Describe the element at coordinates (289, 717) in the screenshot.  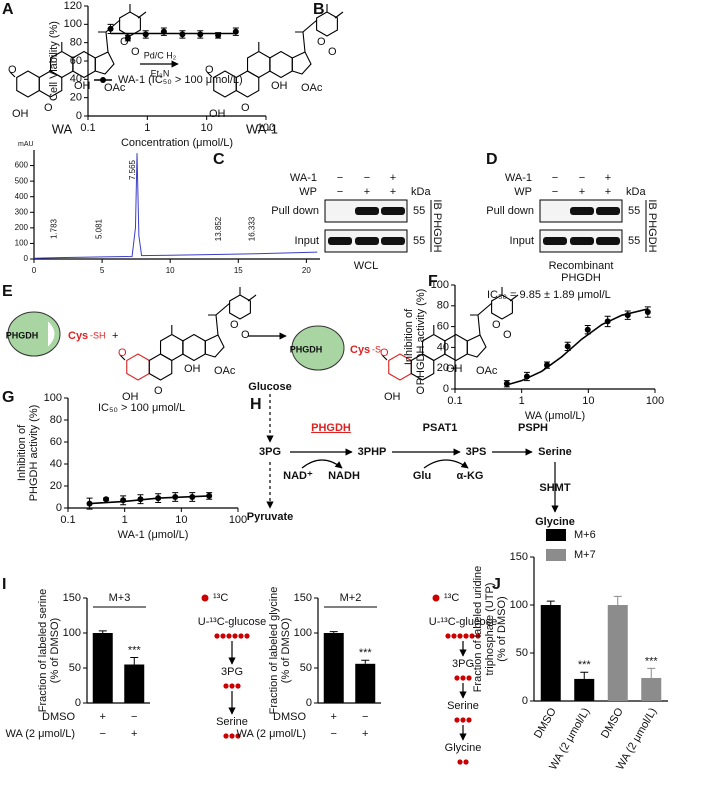
I see `condition-name: DMSO` at that location.